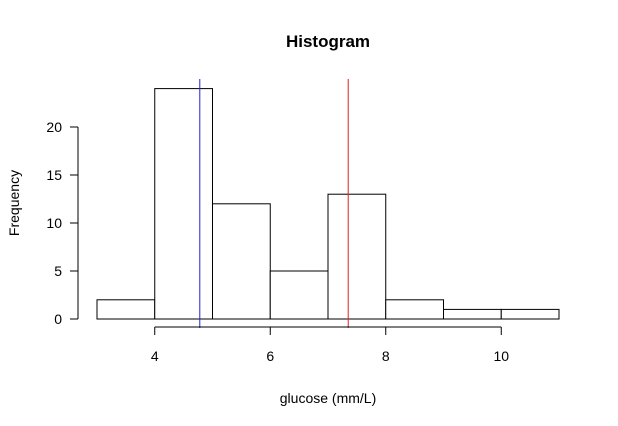 The width and height of the screenshot is (618, 426). I want to click on x-tick-label: 6, so click(270, 356).